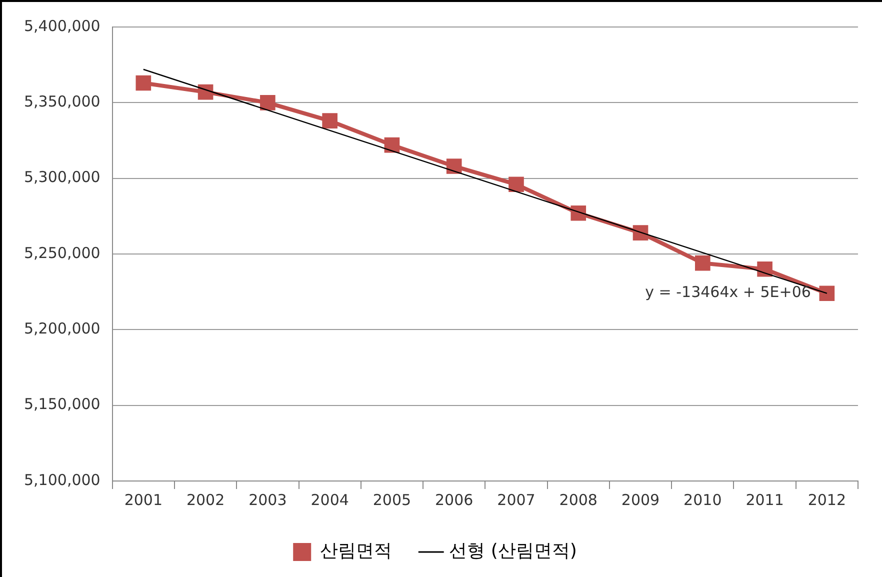 This screenshot has width=882, height=577. Describe the element at coordinates (392, 499) in the screenshot. I see `x-tick-label: 2005` at that location.